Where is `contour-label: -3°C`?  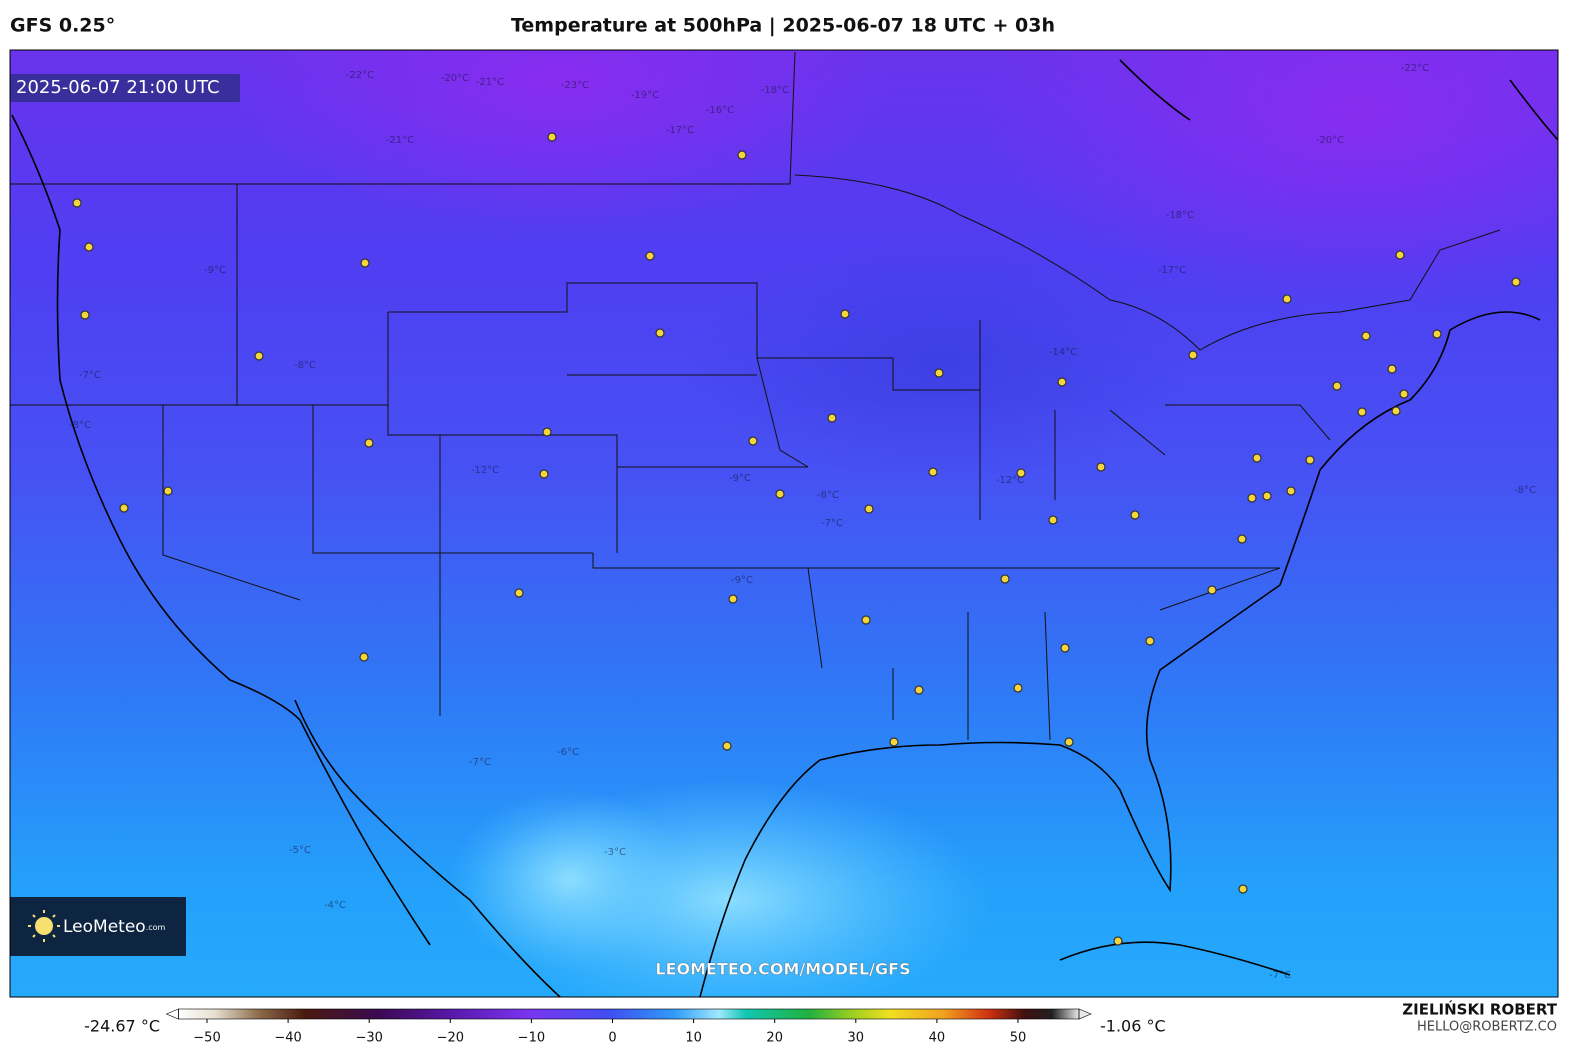
contour-label: -3°C is located at coordinates (615, 852).